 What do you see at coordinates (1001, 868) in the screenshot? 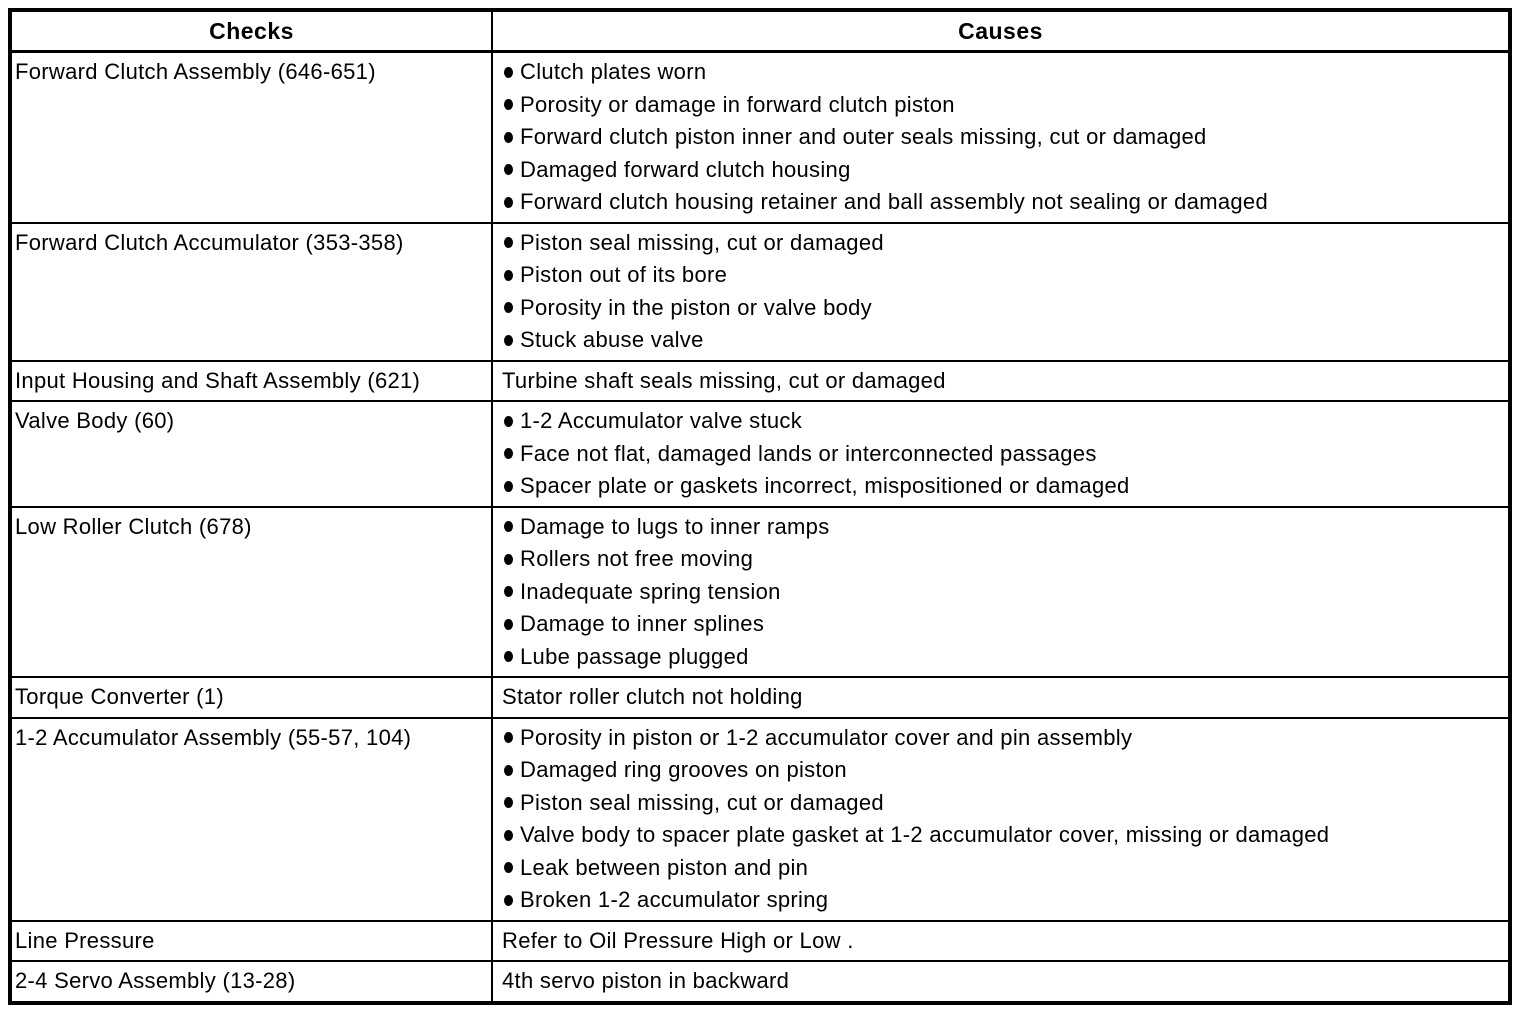
I see `cause-item: Leak between piston and pin` at bounding box center [1001, 868].